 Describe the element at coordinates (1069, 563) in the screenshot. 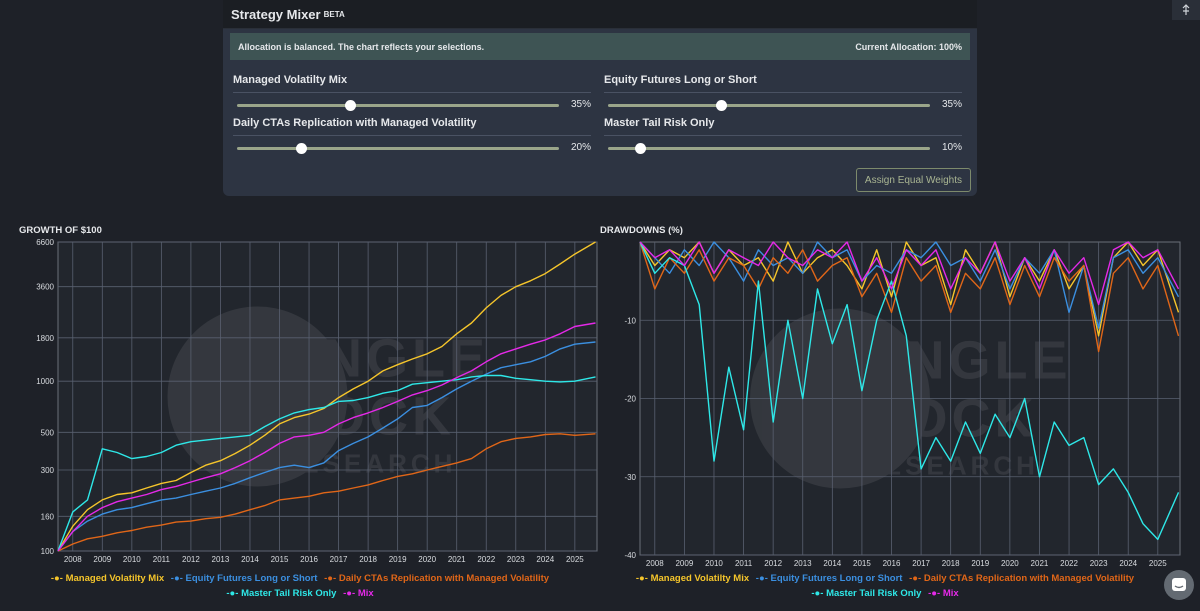

I see `x-tick-label: 2022` at that location.